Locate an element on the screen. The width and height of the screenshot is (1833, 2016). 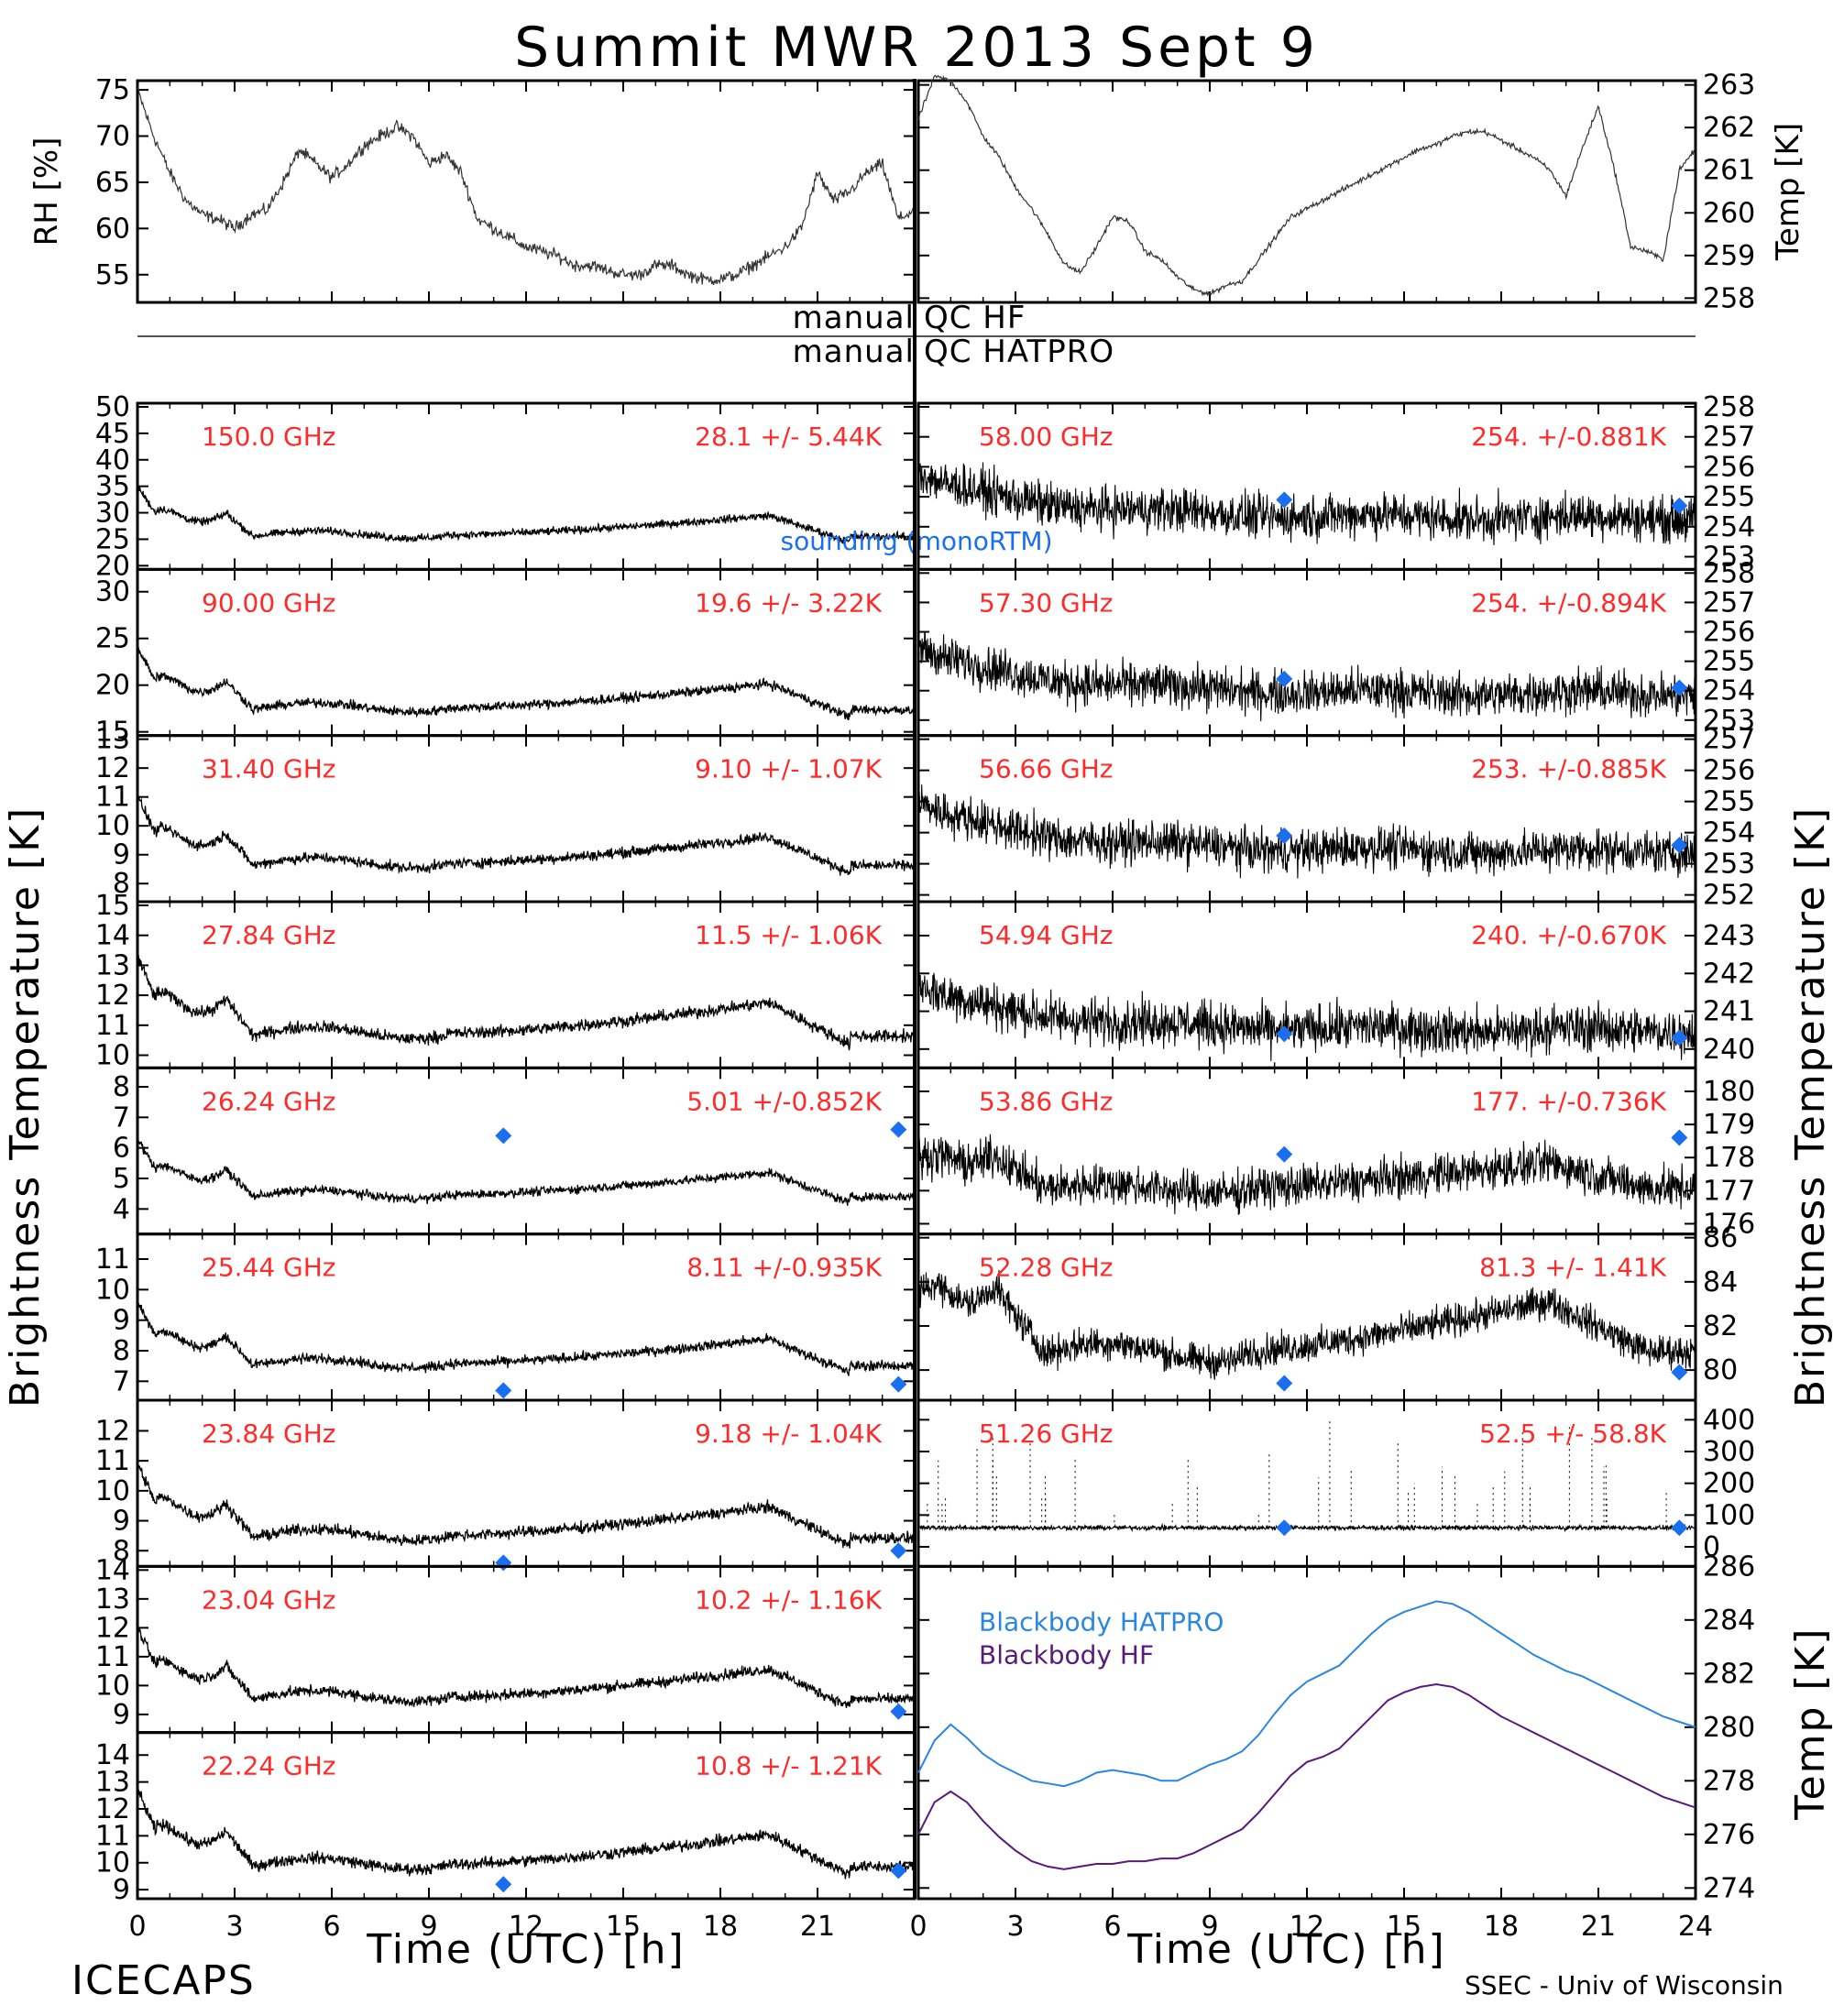
left-tick-label: 30 is located at coordinates (112, 592).